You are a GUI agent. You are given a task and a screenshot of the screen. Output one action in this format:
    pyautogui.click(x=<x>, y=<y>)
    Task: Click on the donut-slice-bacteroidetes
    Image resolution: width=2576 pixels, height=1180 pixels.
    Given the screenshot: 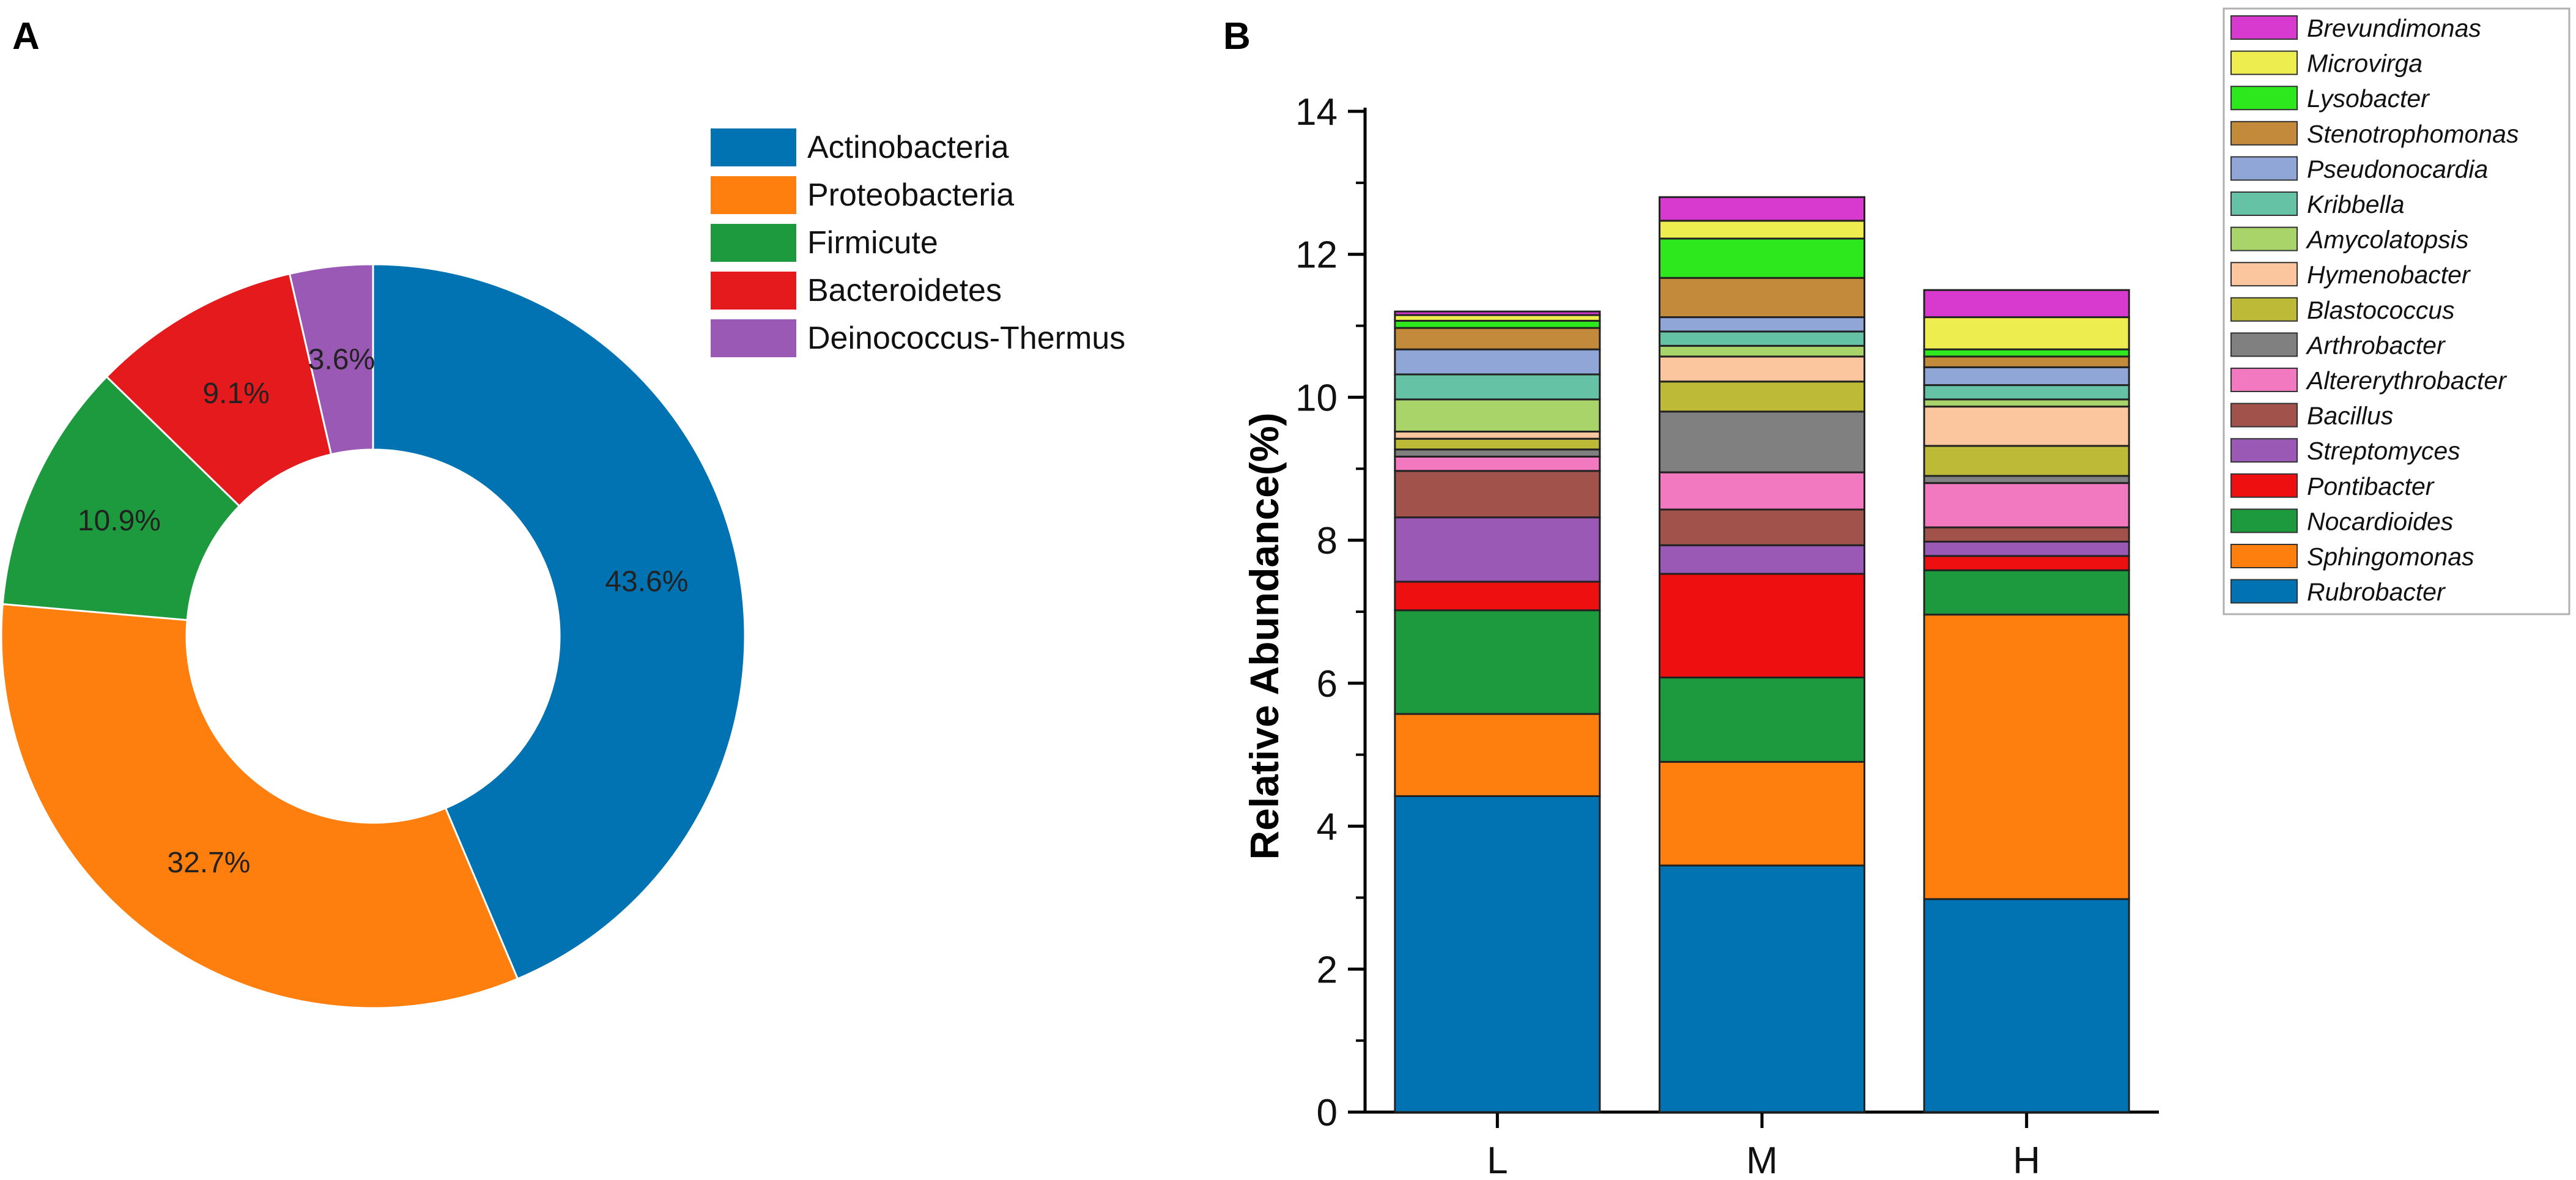 What is the action you would take?
    pyautogui.click(x=219, y=390)
    